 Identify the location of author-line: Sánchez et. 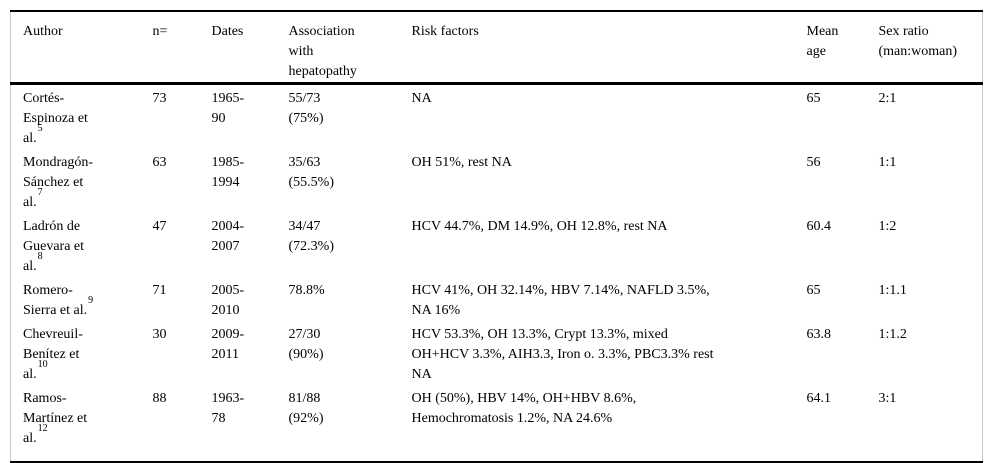
(53, 182).